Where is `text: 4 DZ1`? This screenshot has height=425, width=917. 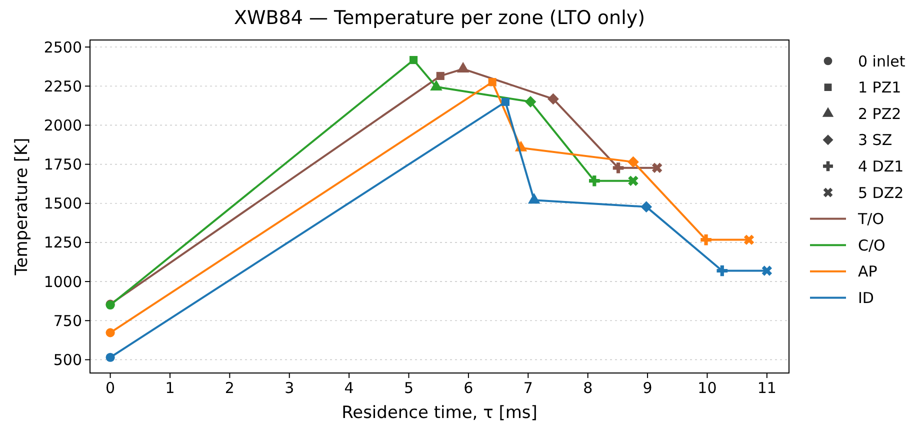
text: 4 DZ1 is located at coordinates (881, 166).